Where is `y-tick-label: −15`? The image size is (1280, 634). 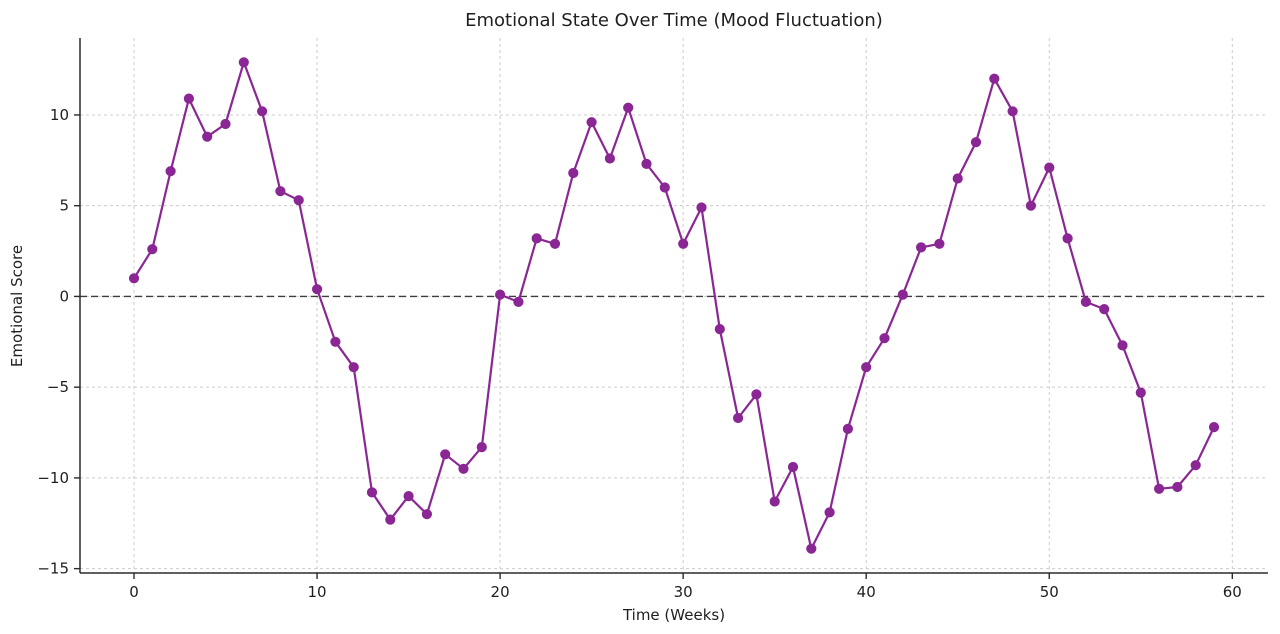 y-tick-label: −15 is located at coordinates (53, 569).